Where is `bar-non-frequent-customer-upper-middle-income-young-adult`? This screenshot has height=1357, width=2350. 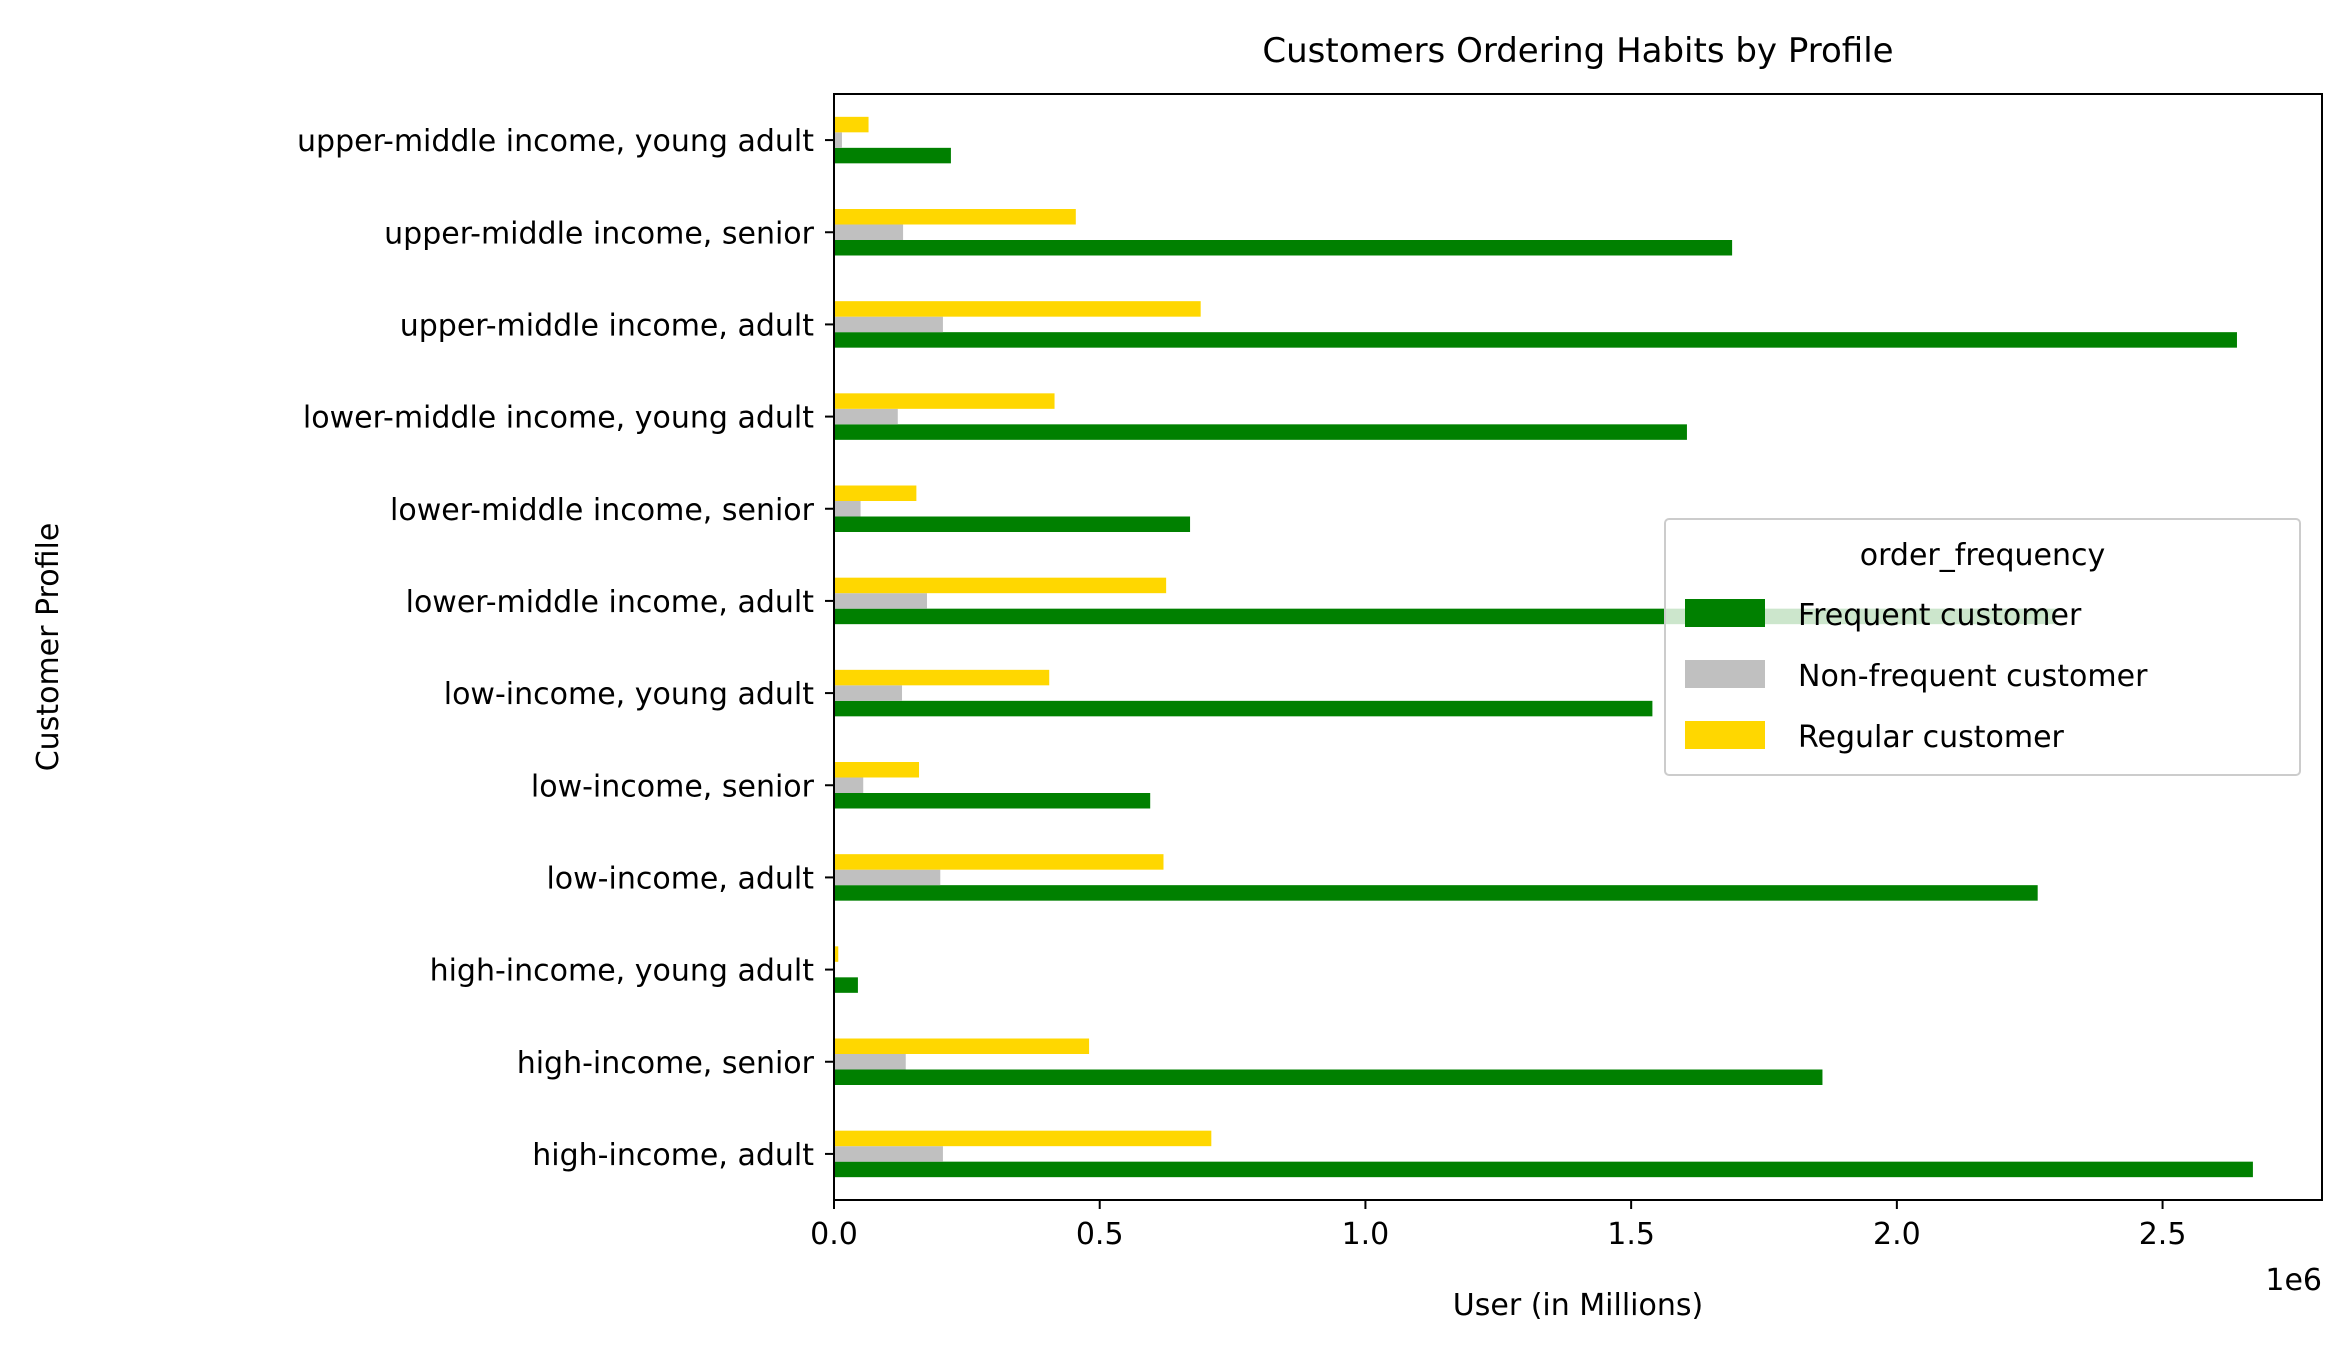 bar-non-frequent-customer-upper-middle-income-young-adult is located at coordinates (838, 140).